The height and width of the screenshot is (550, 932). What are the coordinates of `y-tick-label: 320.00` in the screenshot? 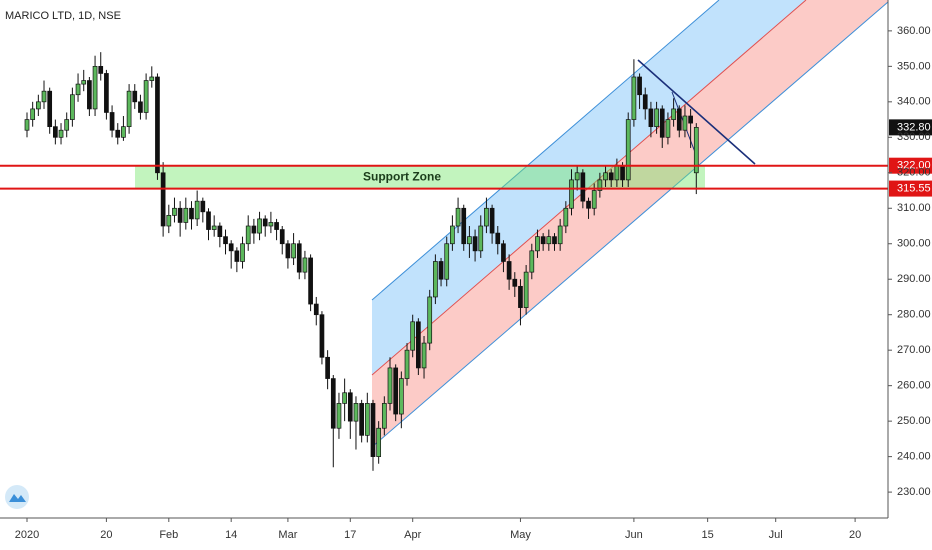 It's located at (914, 173).